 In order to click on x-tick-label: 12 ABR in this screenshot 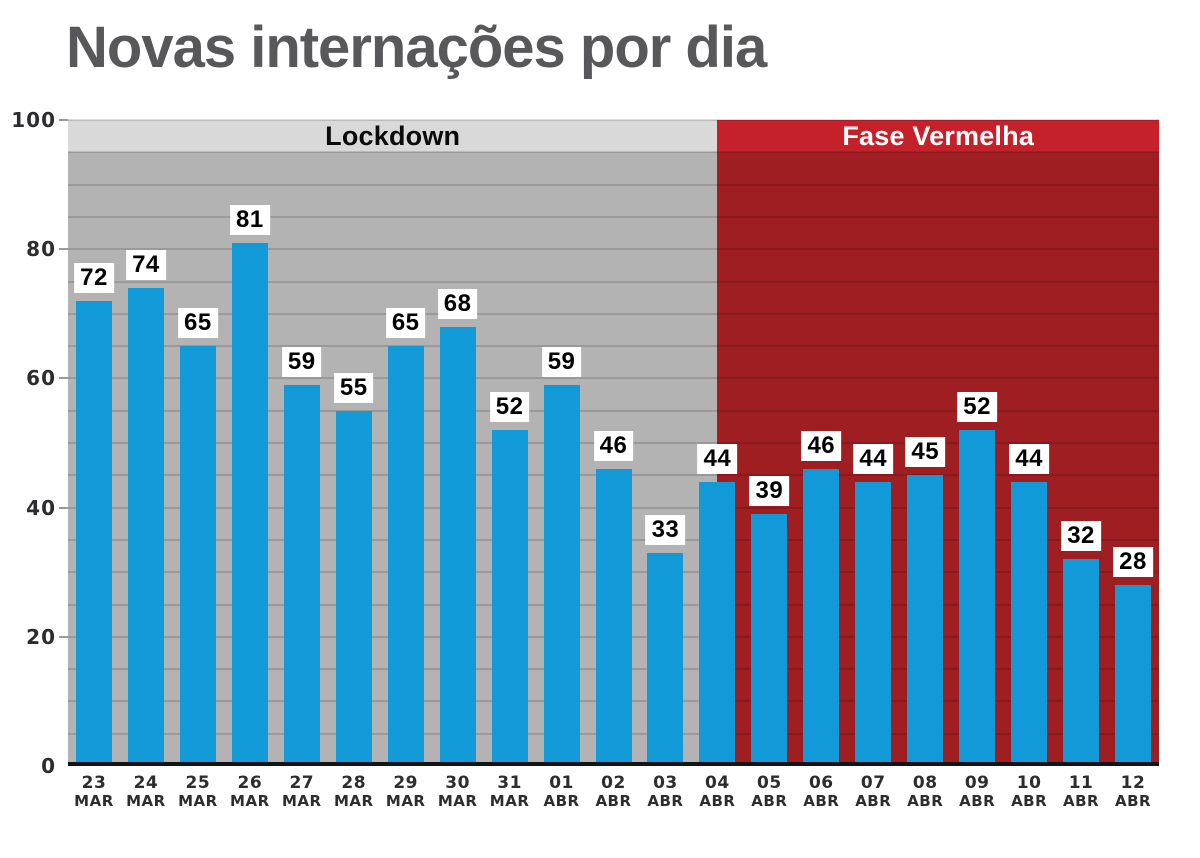, I will do `click(1133, 792)`.